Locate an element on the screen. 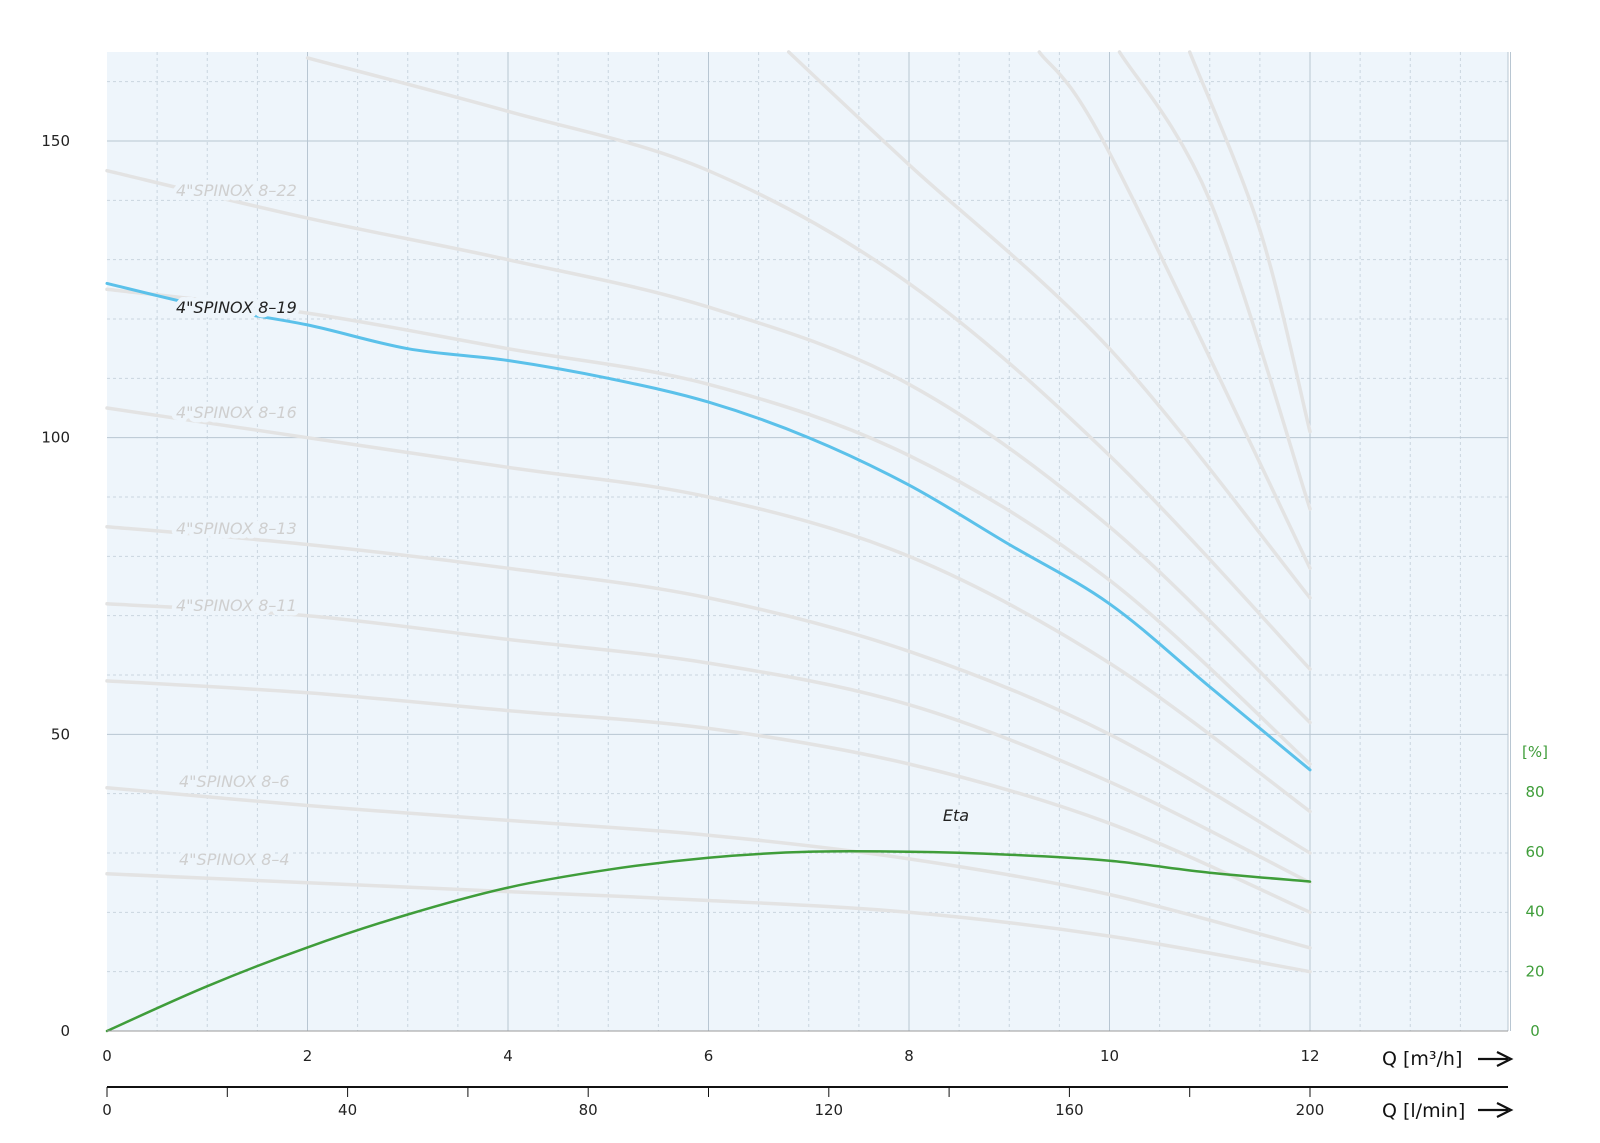 The image size is (1600, 1143). pump-curve-label: 4"SPINOX 8–22 is located at coordinates (236, 190).